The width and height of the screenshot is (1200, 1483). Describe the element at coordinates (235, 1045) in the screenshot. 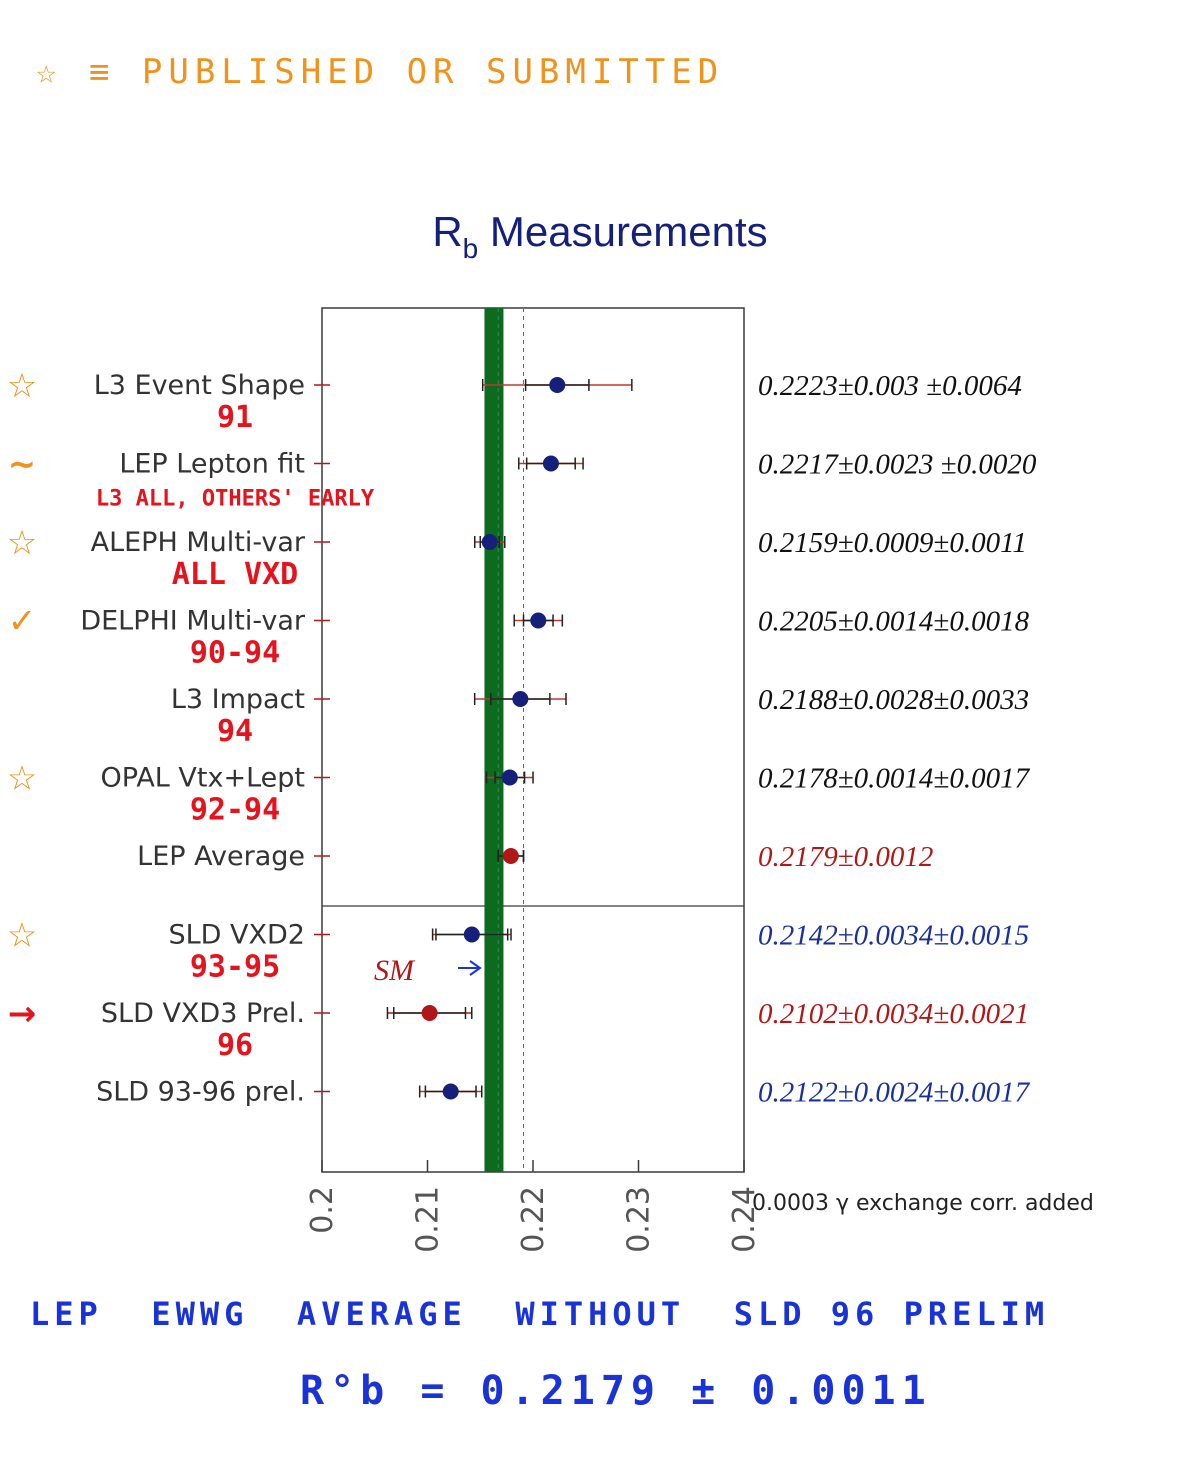

I see `row-handwritten-note: 96` at that location.